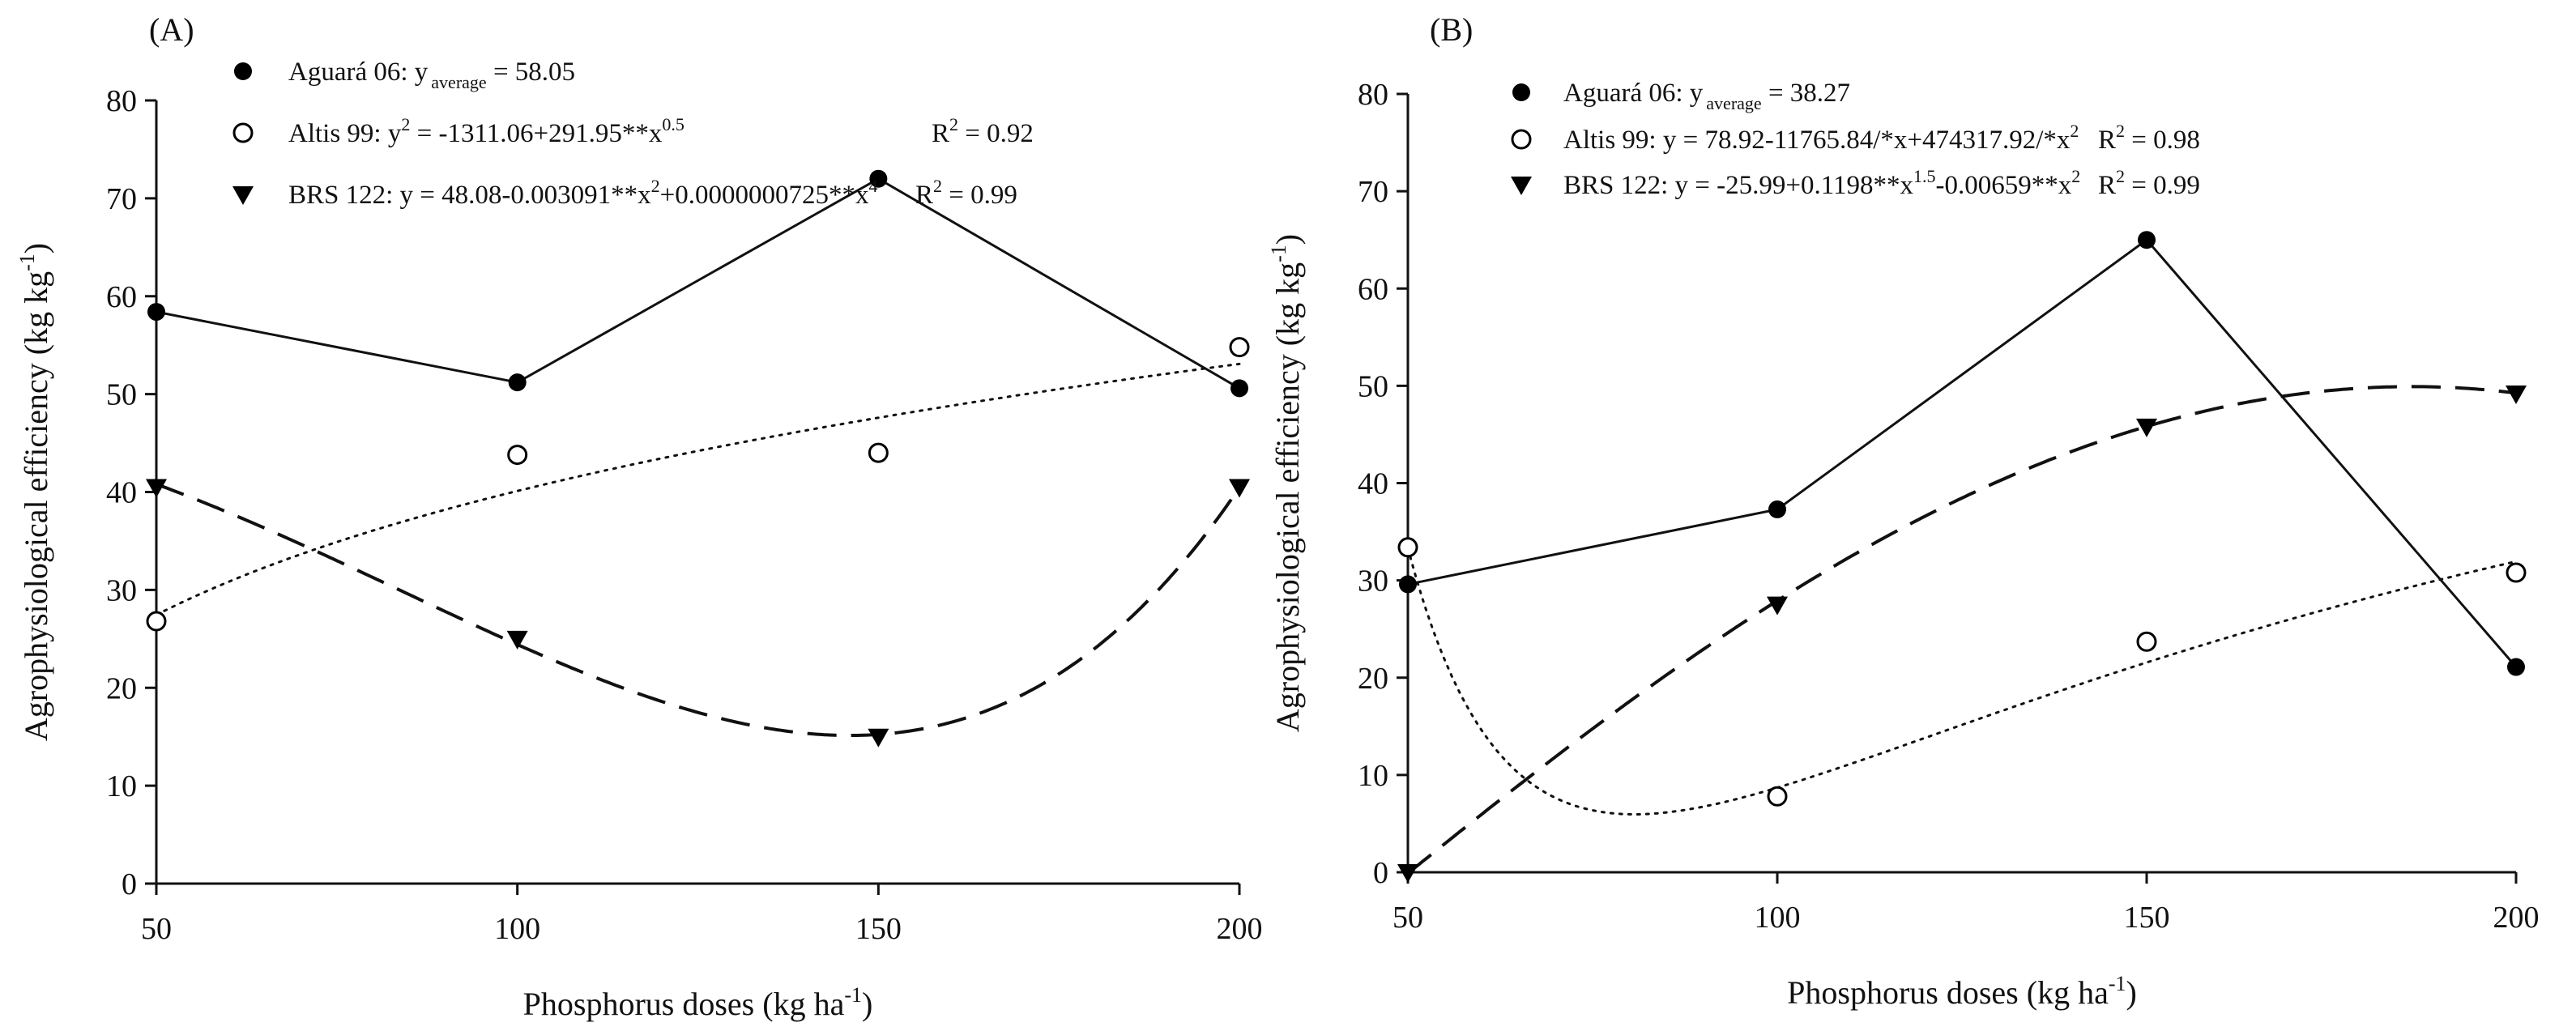 The width and height of the screenshot is (2576, 1031). Describe the element at coordinates (1925, 176) in the screenshot. I see `legend-superscript: 1.5` at that location.